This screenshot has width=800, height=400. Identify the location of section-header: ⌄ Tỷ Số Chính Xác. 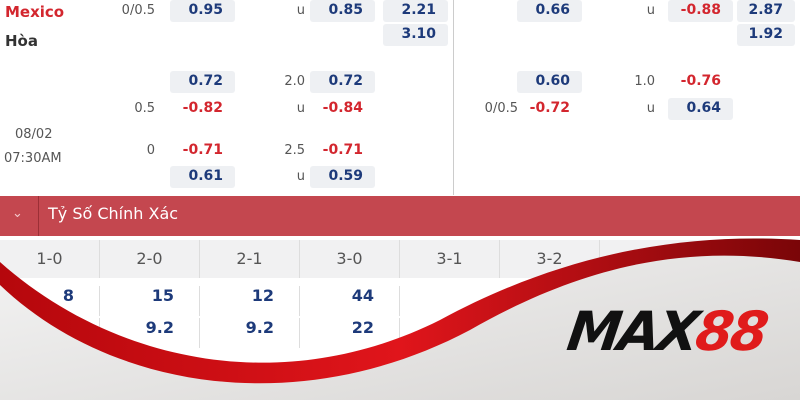
(400, 216).